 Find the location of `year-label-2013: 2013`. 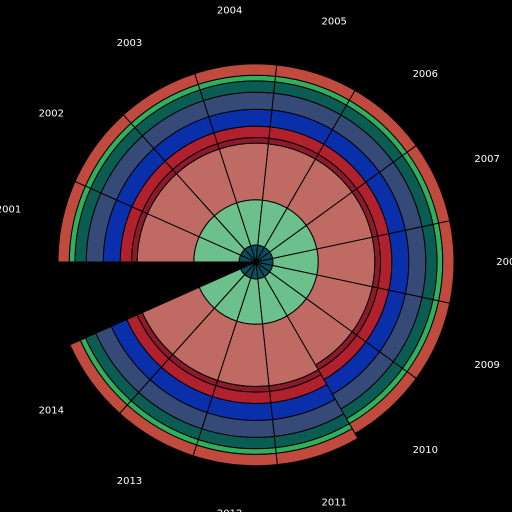

year-label-2013: 2013 is located at coordinates (129, 481).